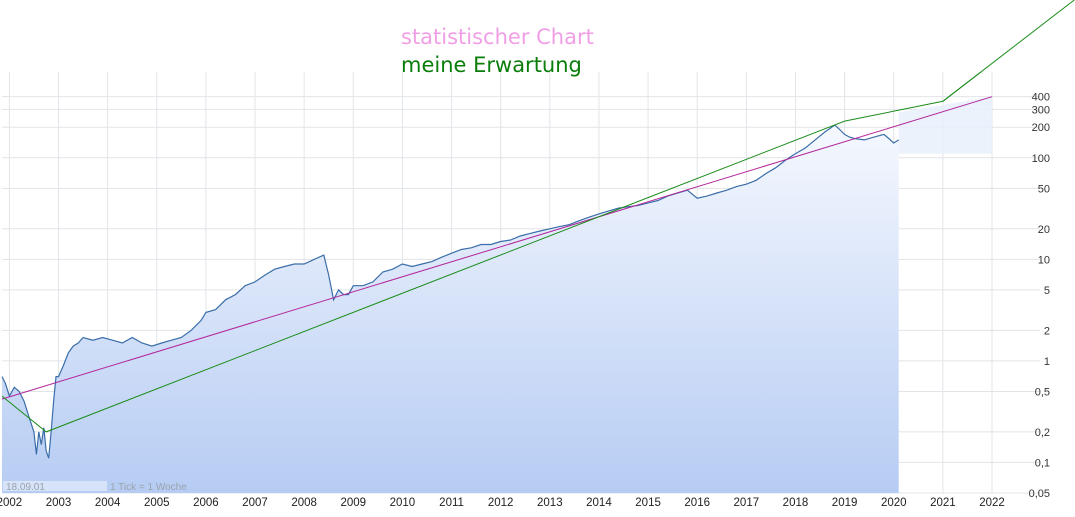 The height and width of the screenshot is (517, 1075). What do you see at coordinates (25, 487) in the screenshot?
I see `start-date-label: 18.09.01` at bounding box center [25, 487].